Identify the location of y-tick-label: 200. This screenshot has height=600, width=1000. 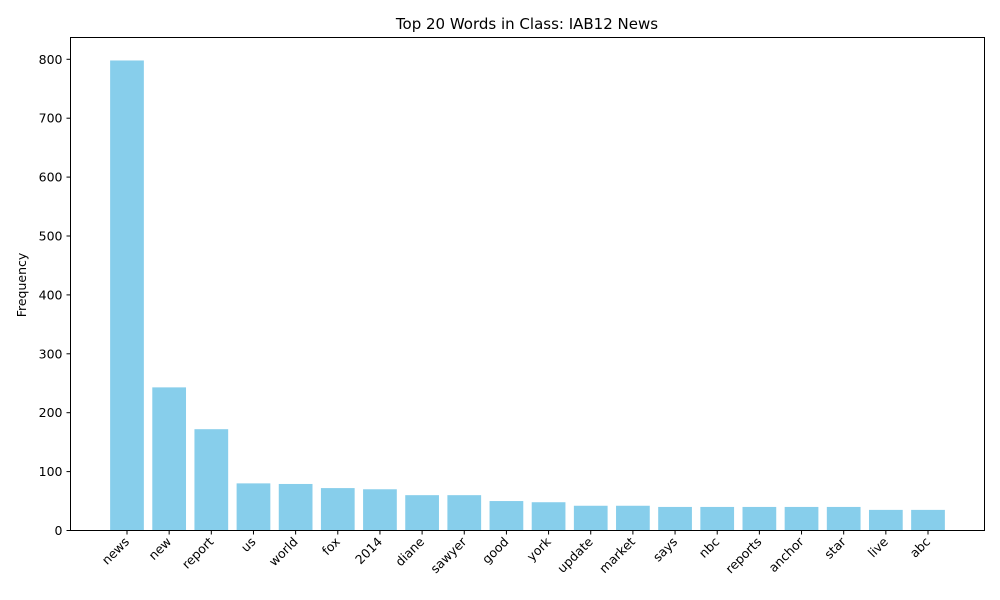
(51, 412).